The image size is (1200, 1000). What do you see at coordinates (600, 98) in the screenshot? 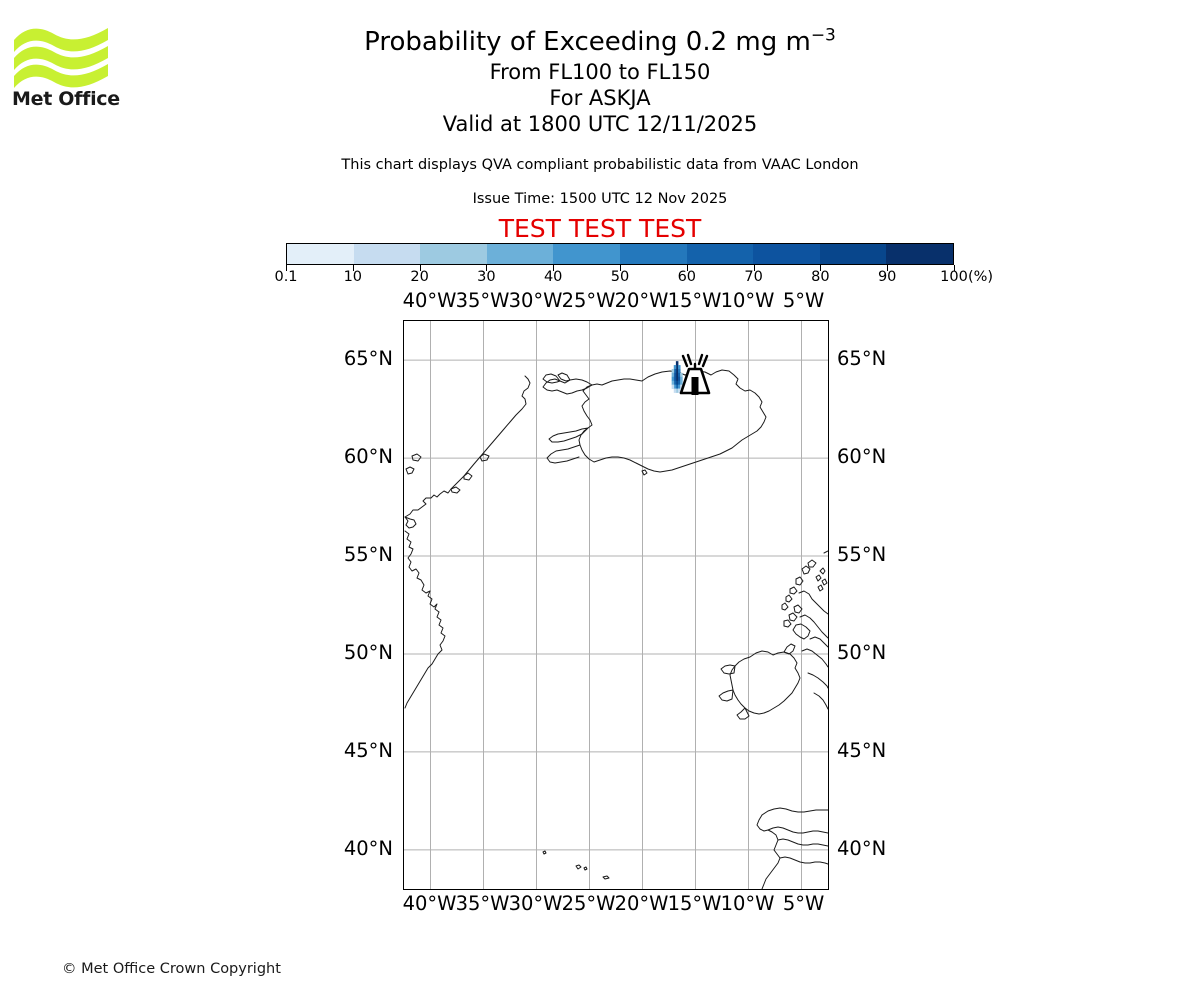
I see `volcano-name-line: For ASKJA` at bounding box center [600, 98].